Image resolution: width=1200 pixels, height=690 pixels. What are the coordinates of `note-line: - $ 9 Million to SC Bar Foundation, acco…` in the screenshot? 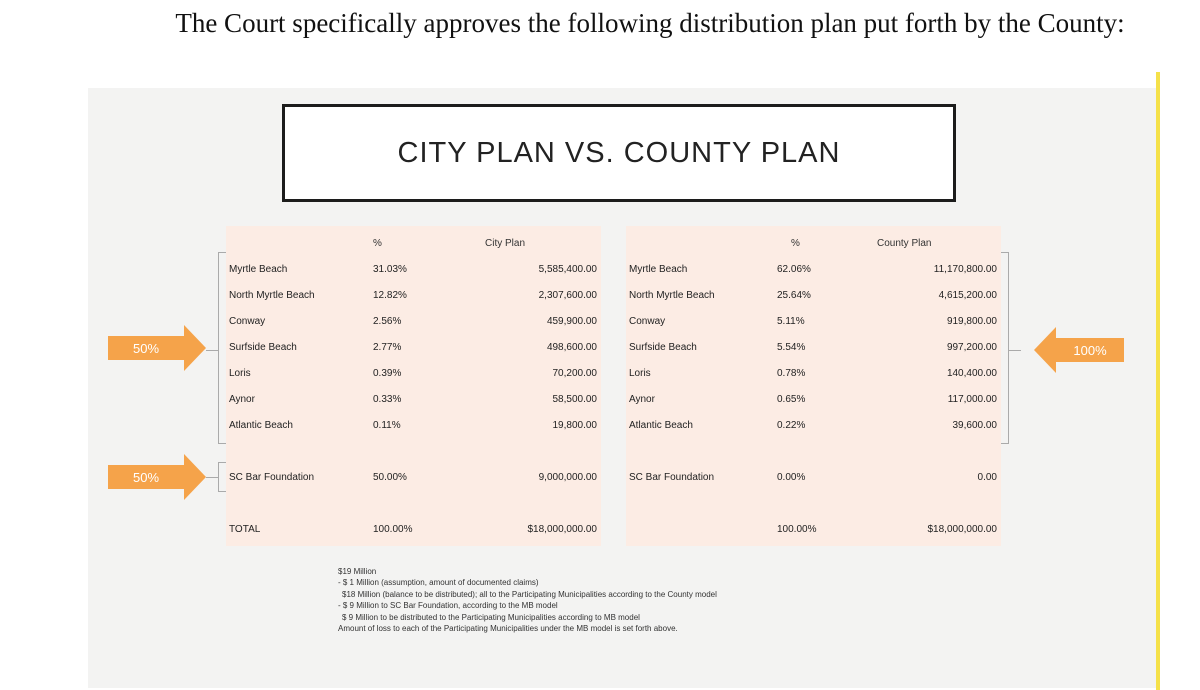 It's located at (448, 606).